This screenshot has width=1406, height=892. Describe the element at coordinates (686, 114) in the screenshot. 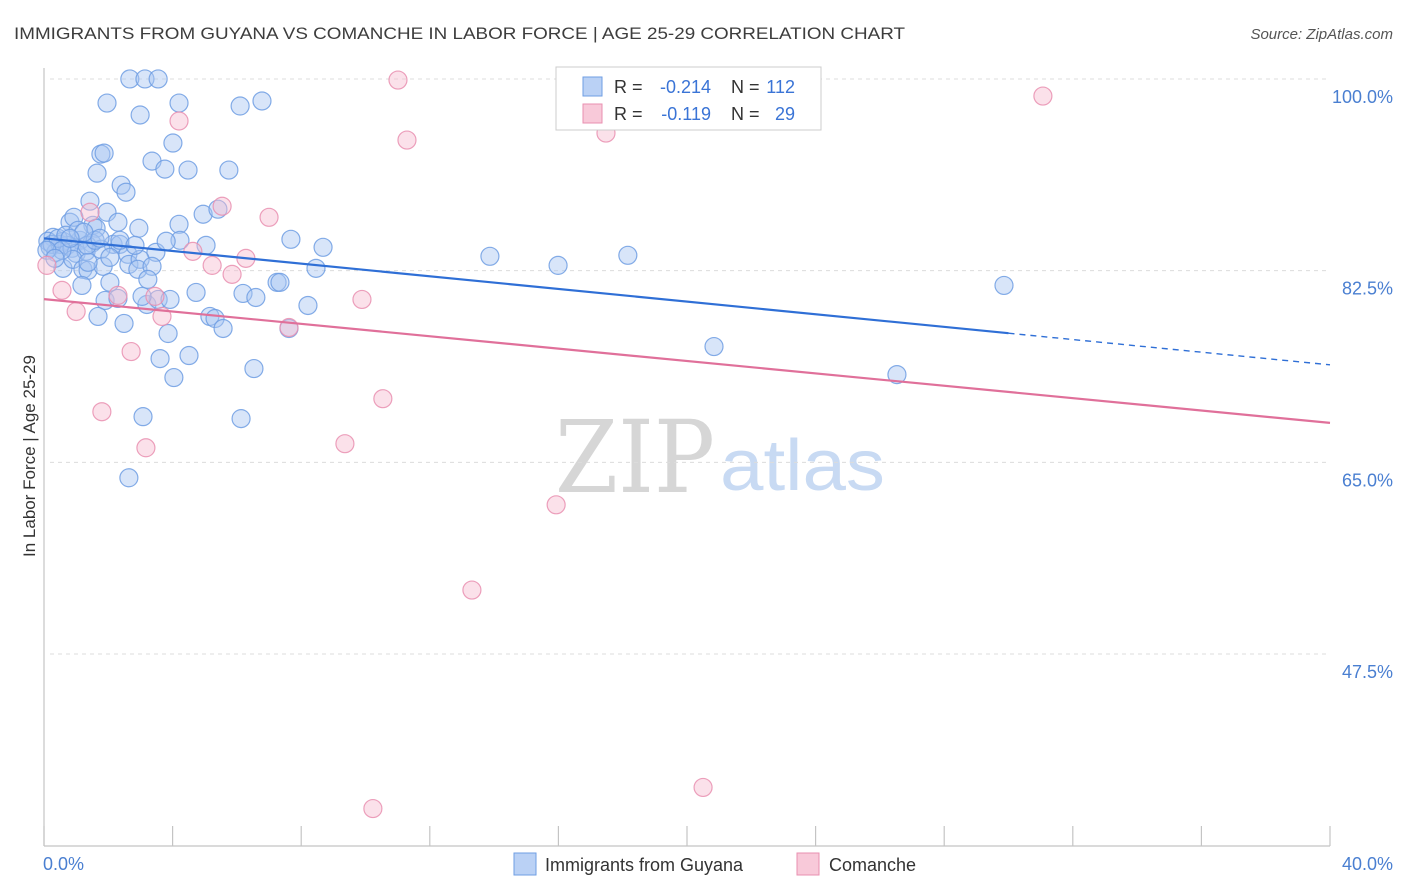

I see `legend-r-value-comanche: -0.119` at that location.